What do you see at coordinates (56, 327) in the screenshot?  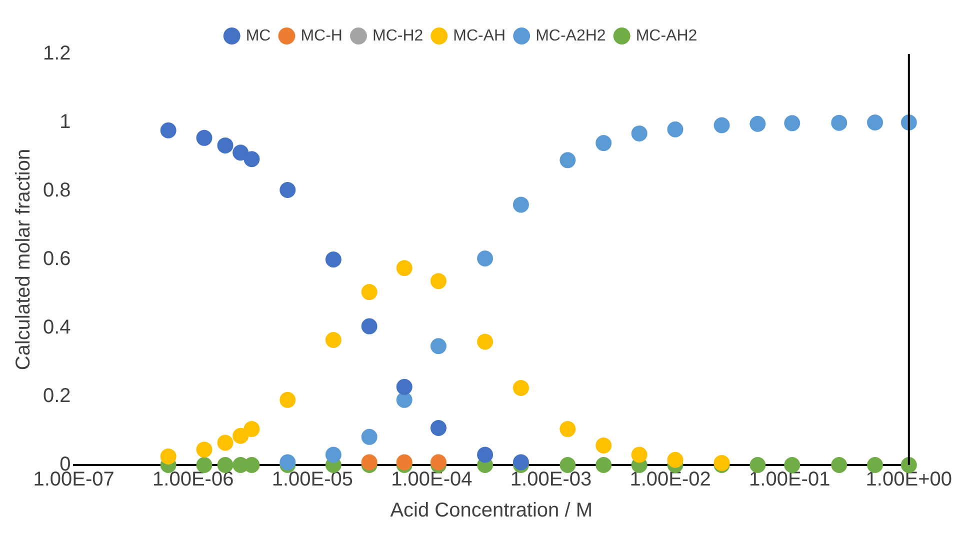 I see `y-tick-label: 0.4` at bounding box center [56, 327].